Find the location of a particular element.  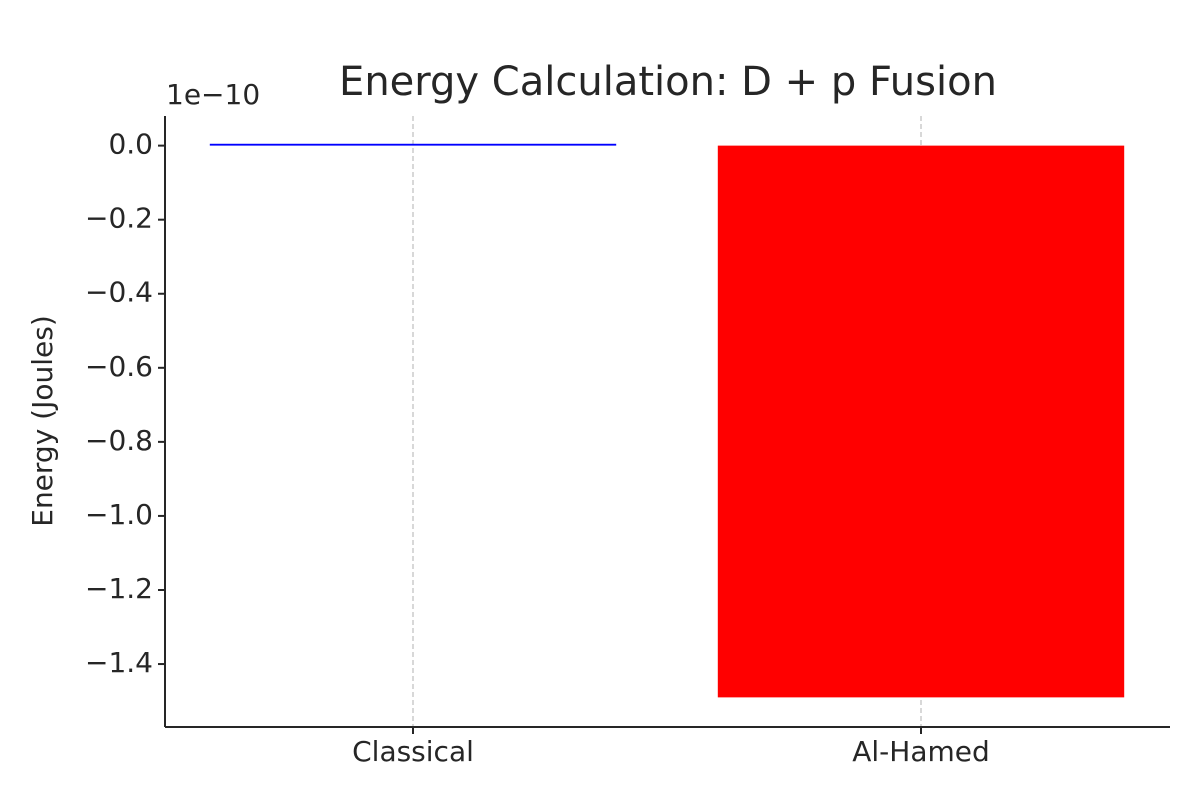

bar is located at coordinates (413, 144).